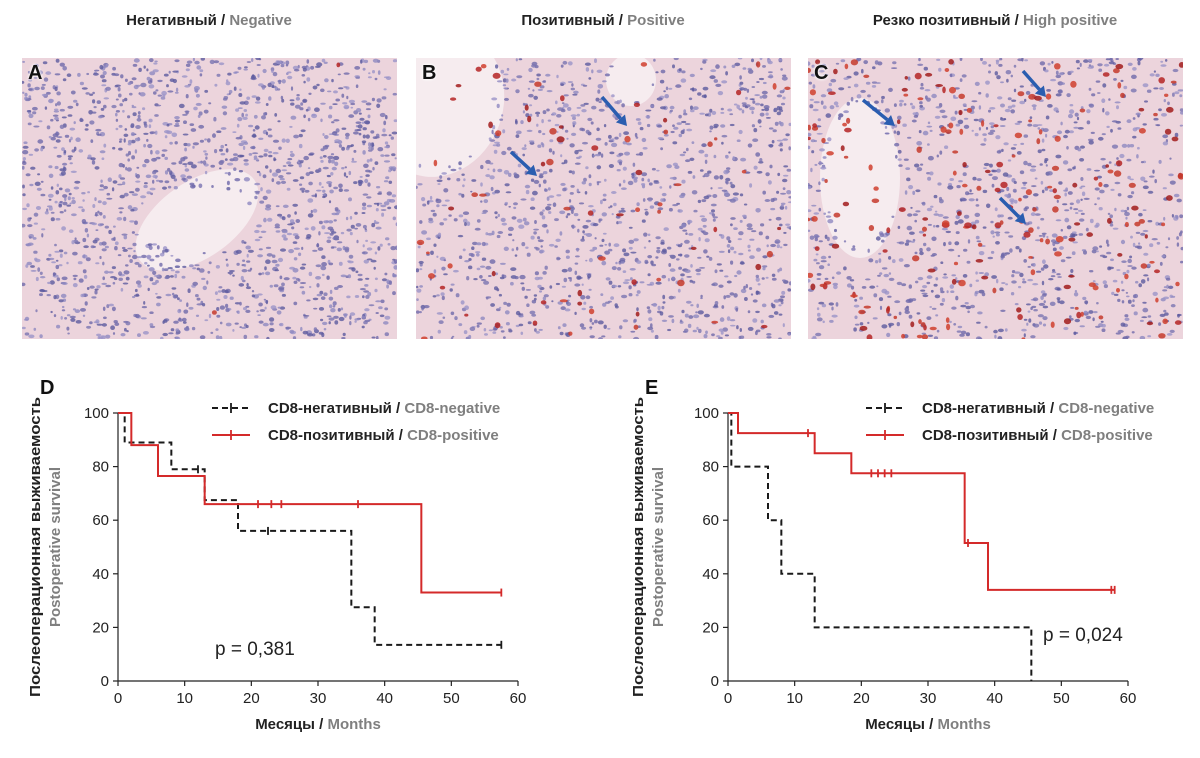  What do you see at coordinates (383, 435) in the screenshot?
I see `legend-entry: CD8-позитивный / CD8-positive` at bounding box center [383, 435].